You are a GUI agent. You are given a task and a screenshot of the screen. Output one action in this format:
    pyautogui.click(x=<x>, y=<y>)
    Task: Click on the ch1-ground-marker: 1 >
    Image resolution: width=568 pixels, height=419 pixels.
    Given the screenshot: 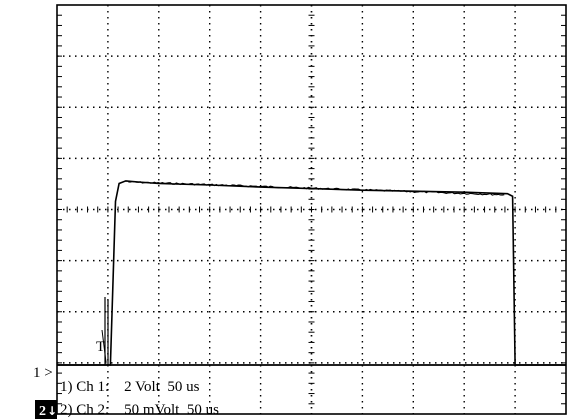 What is the action you would take?
    pyautogui.click(x=43, y=373)
    